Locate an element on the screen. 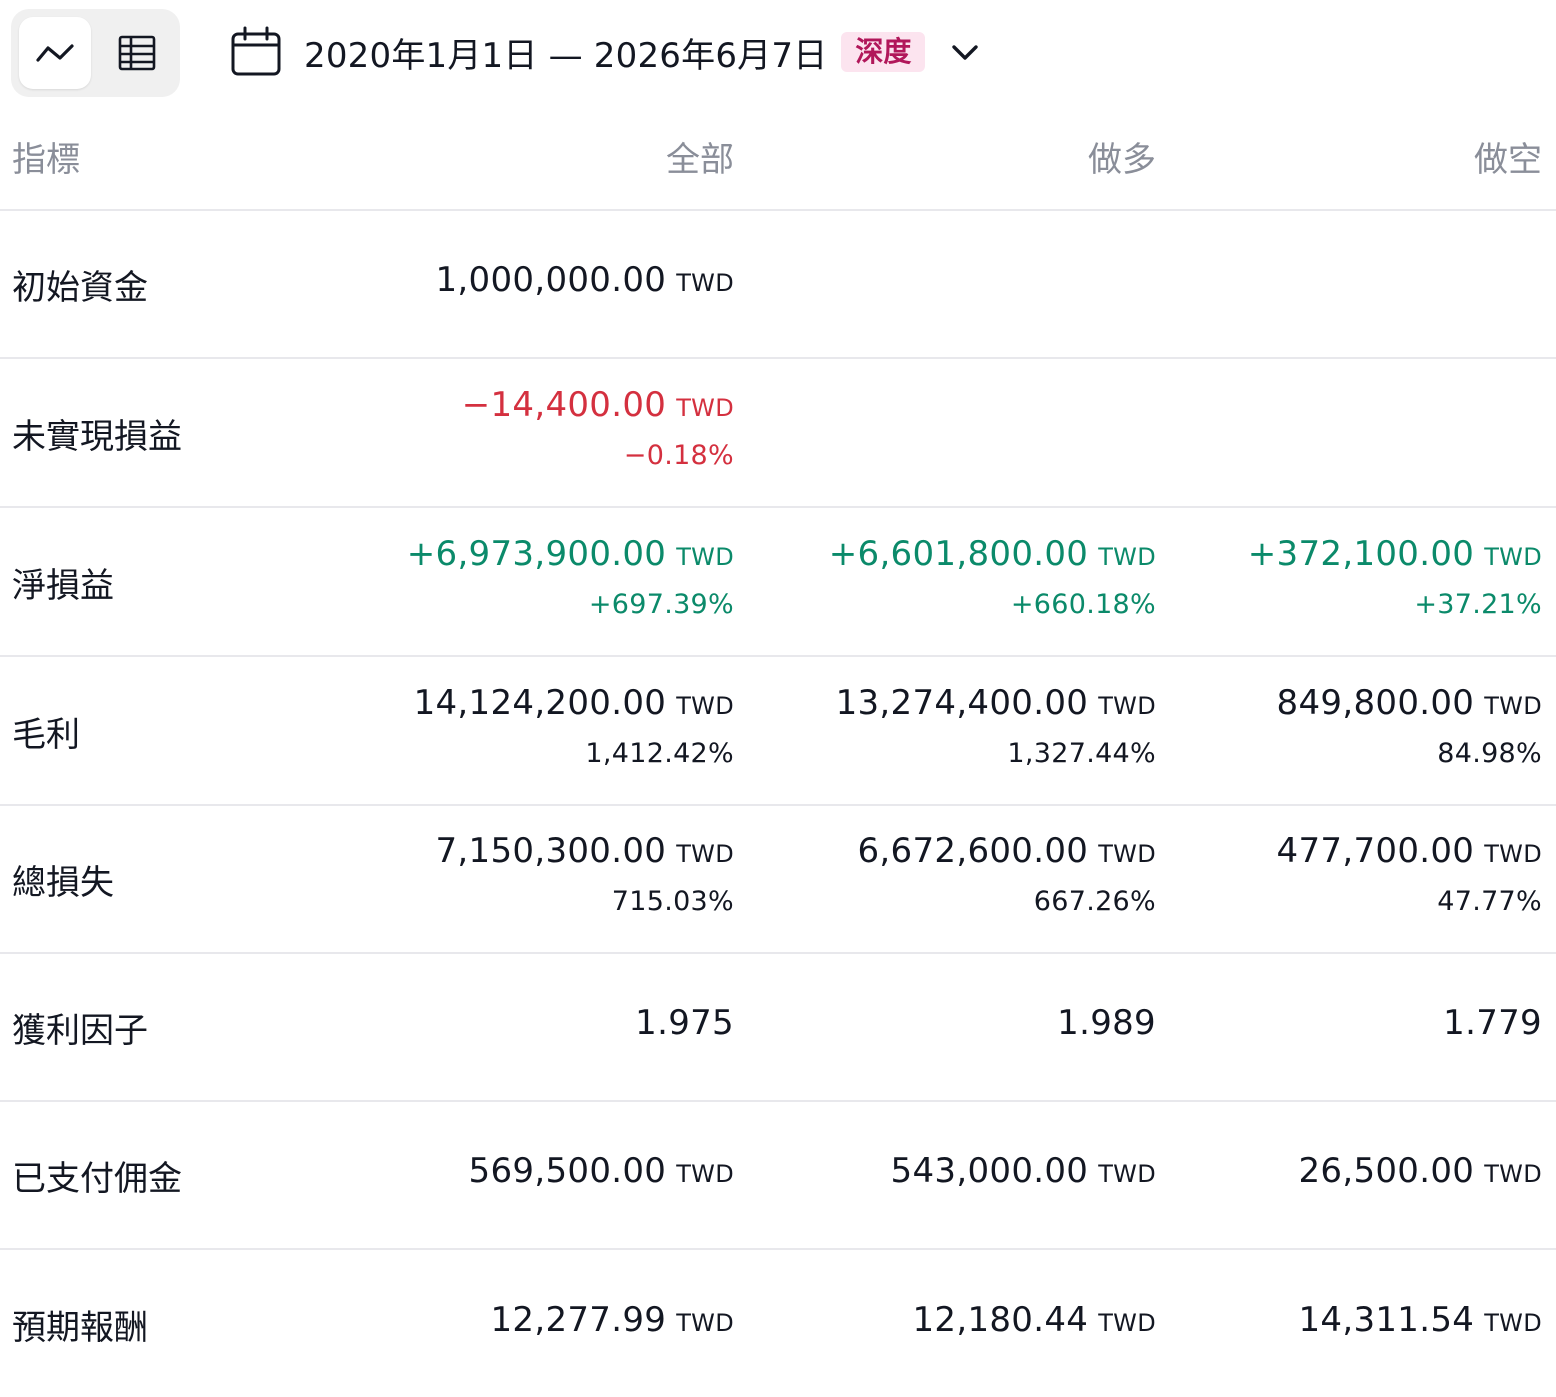 Image resolution: width=1556 pixels, height=1397 pixels. row-label: 總損失 is located at coordinates (63, 883).